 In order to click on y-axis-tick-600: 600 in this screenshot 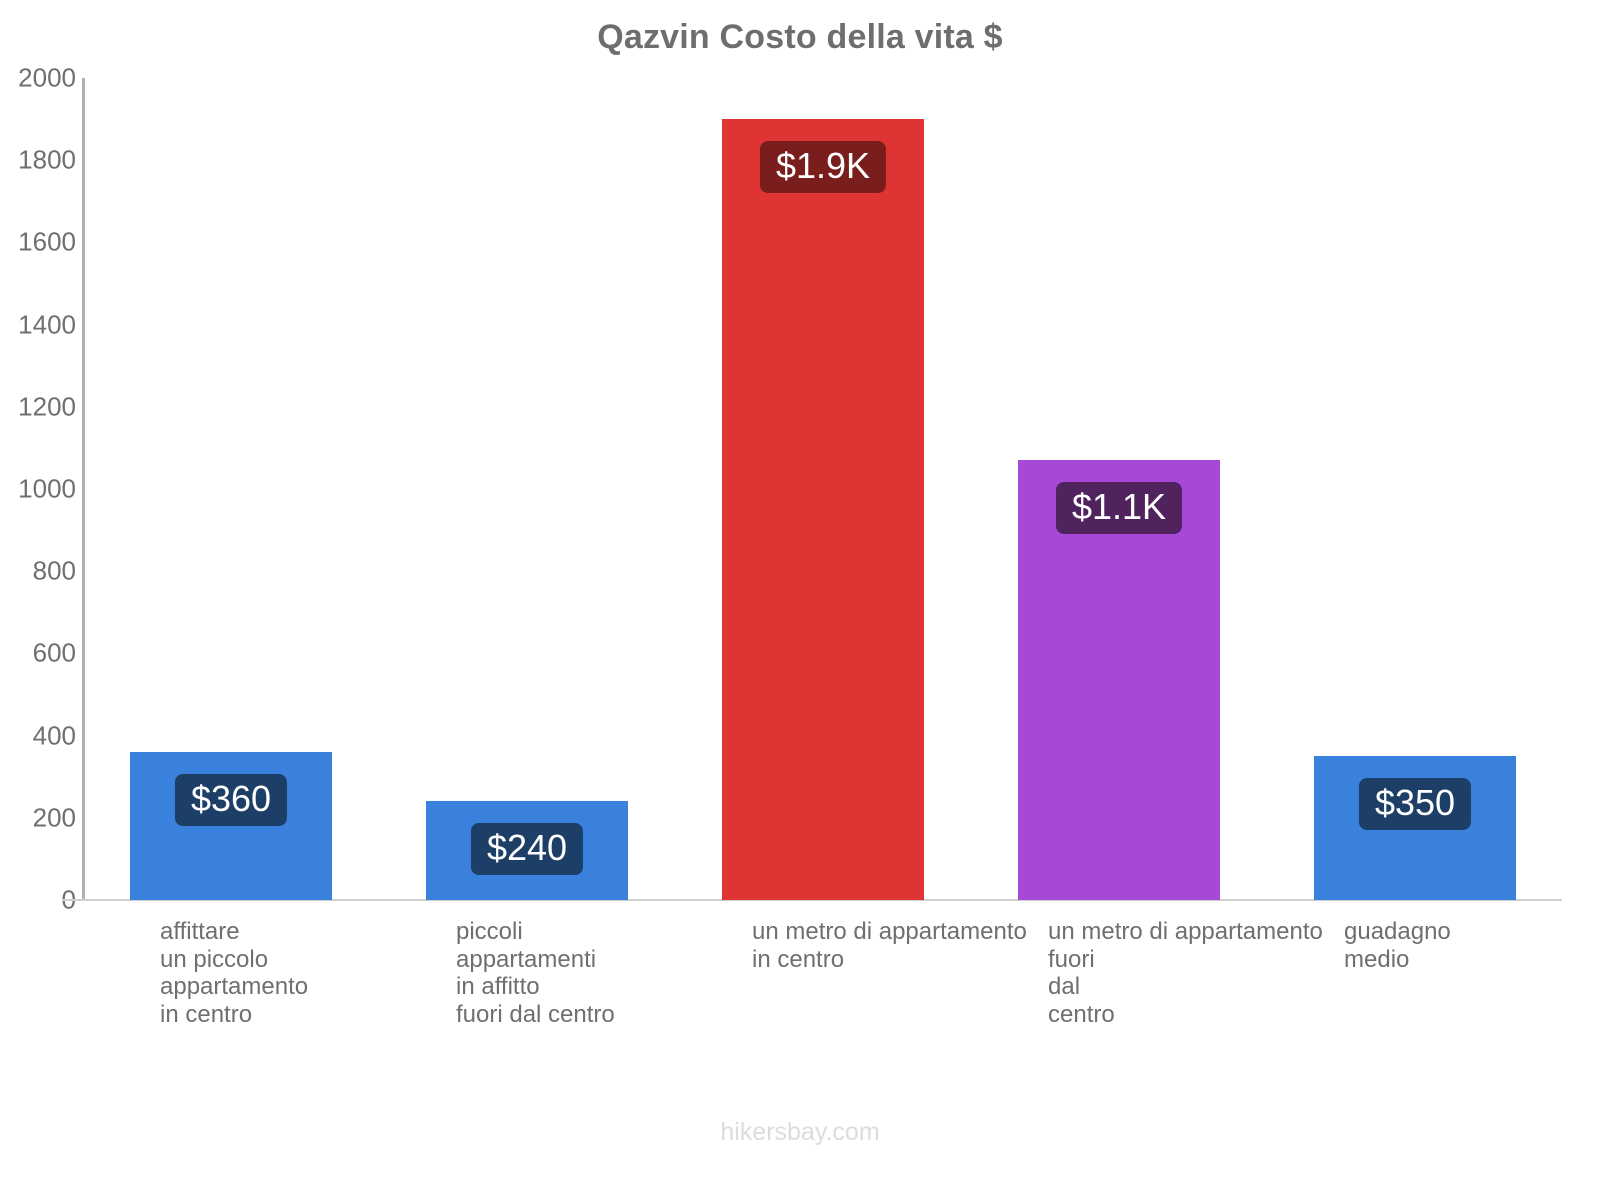, I will do `click(54, 652)`.